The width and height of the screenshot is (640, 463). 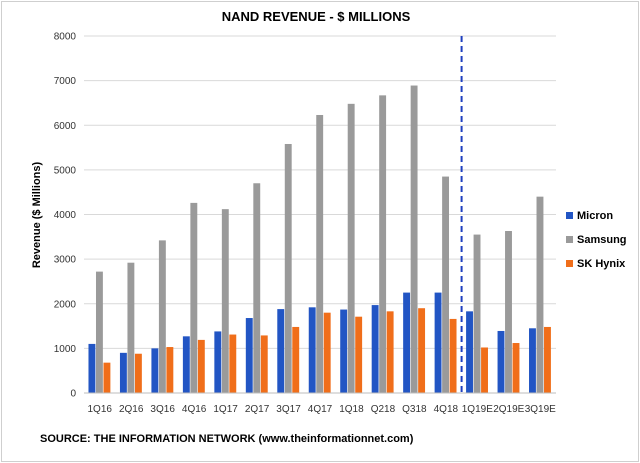 I want to click on y-axis-label: Revenue ($ Millions), so click(x=37, y=214).